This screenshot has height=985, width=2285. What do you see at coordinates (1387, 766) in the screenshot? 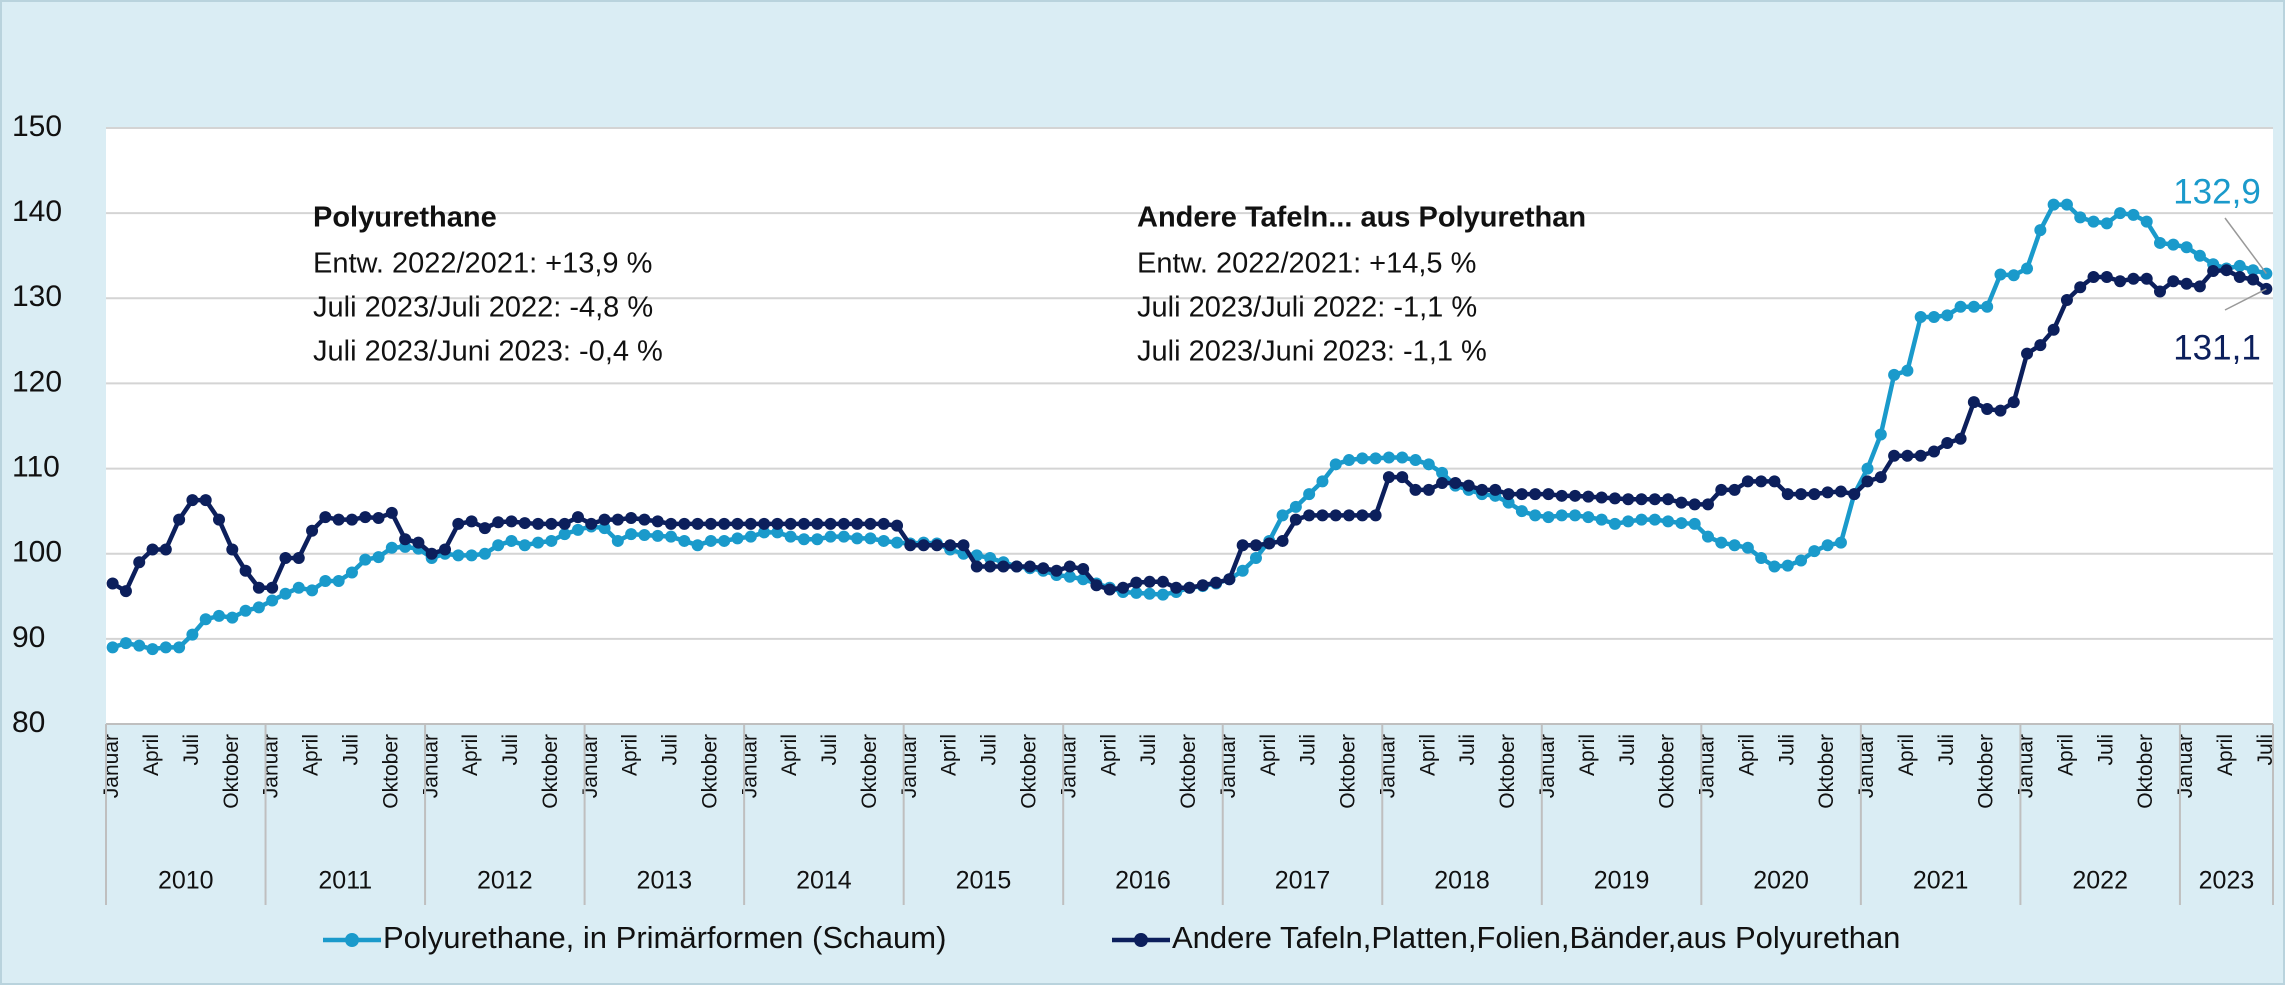
I see `x-tick-label: Januar` at bounding box center [1387, 766].